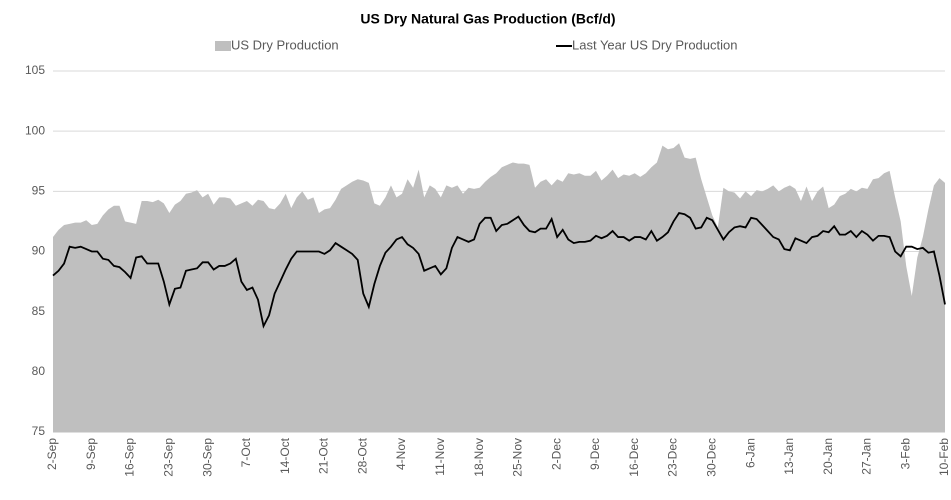 The height and width of the screenshot is (500, 951). I want to click on x-tick-label: 6-Jan, so click(750, 453).